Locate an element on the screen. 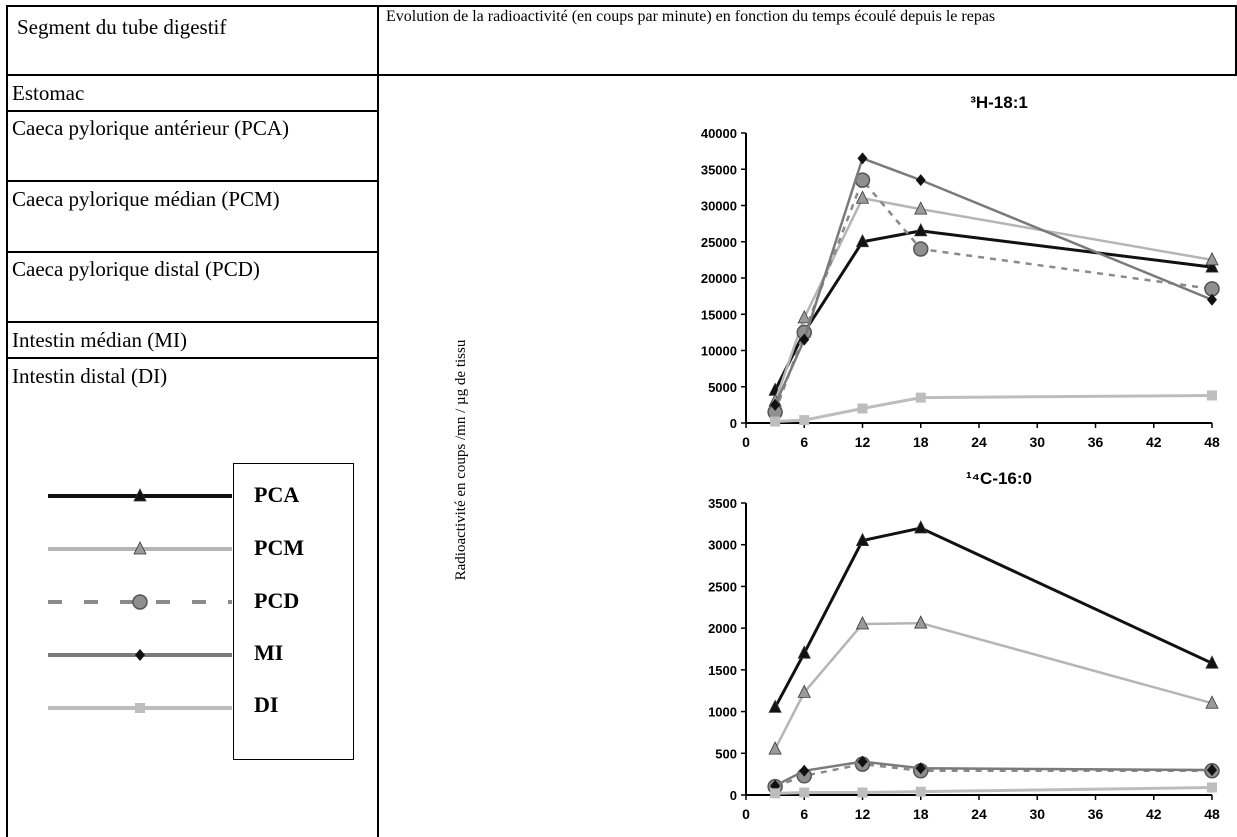 Image resolution: width=1237 pixels, height=837 pixels. y-tick-label: 3500 is located at coordinates (722, 503).